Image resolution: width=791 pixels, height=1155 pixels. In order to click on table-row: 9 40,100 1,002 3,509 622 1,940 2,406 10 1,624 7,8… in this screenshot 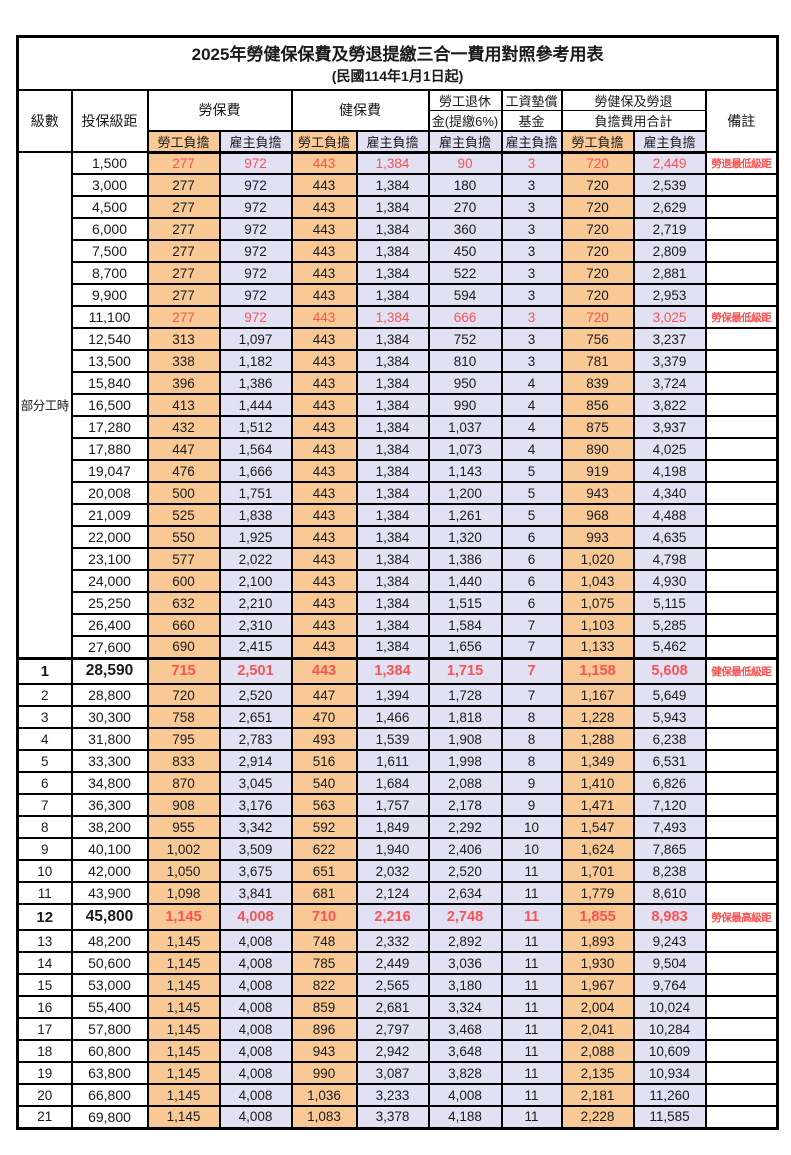, I will do `click(397, 849)`.